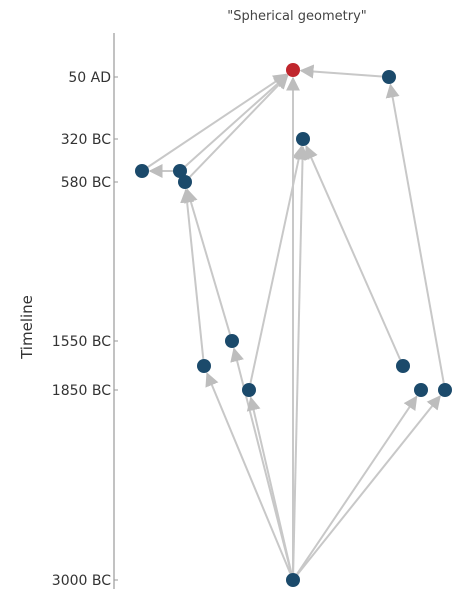 This screenshot has height=589, width=454. Describe the element at coordinates (85, 329) in the screenshot. I see `timeline-ticks: 50 AD 320 BC 580 BC 1550 BC 1850 BC 3000 BC` at that location.